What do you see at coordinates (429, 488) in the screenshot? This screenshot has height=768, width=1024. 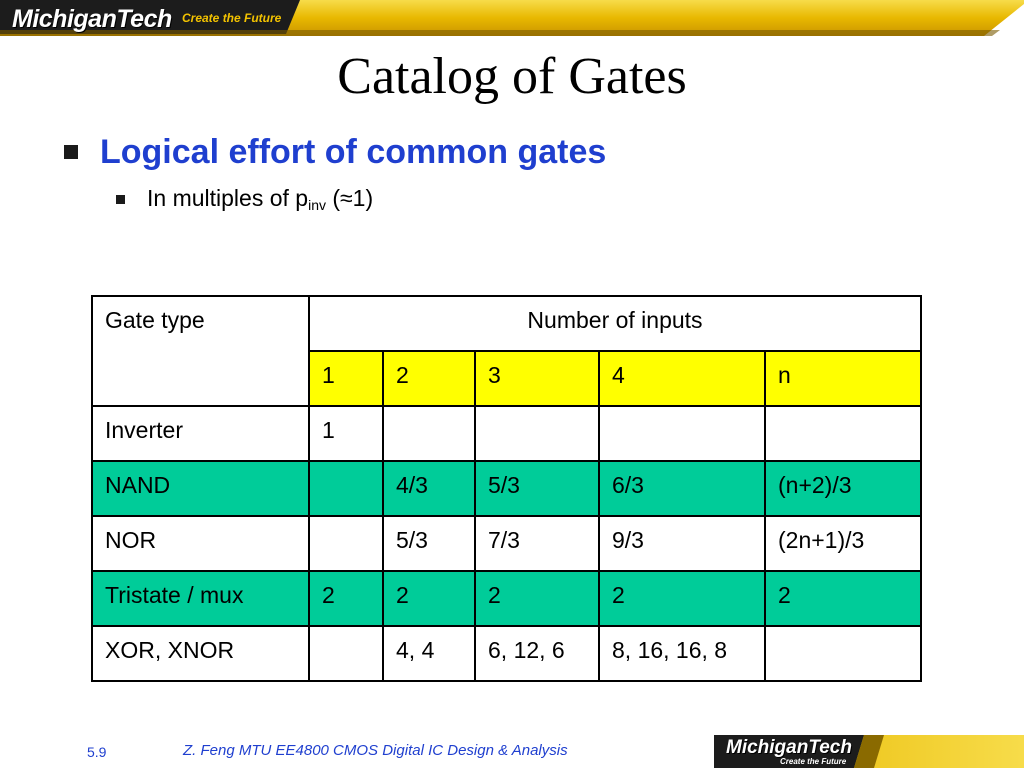 I see `table-cell: 4/3` at bounding box center [429, 488].